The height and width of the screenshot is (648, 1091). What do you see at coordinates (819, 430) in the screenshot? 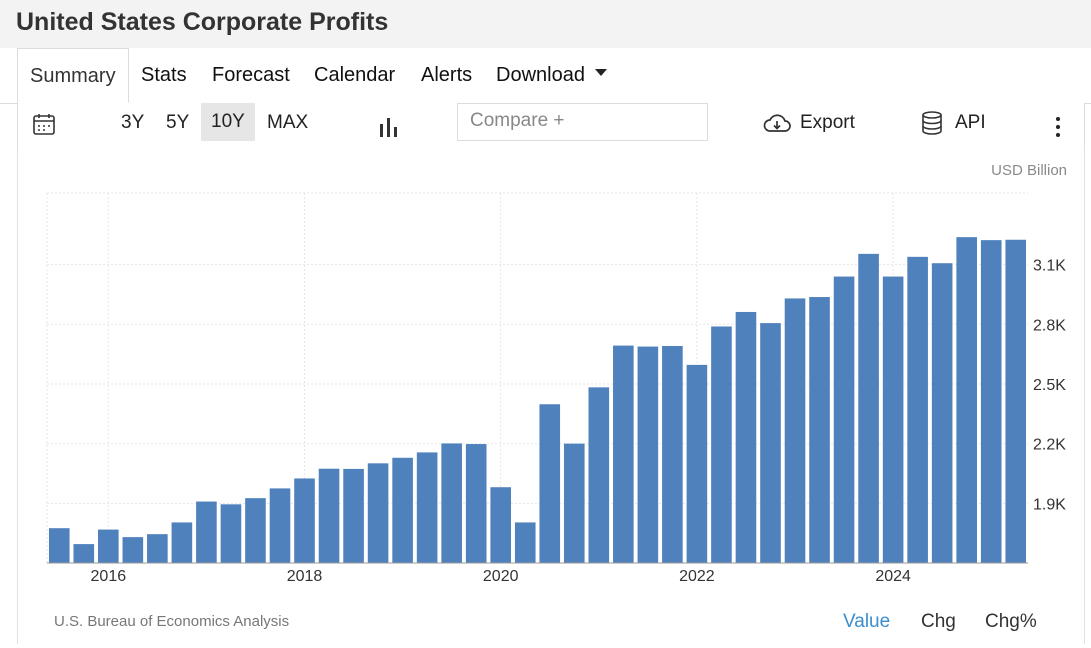
I see `bar-2023-Q2` at bounding box center [819, 430].